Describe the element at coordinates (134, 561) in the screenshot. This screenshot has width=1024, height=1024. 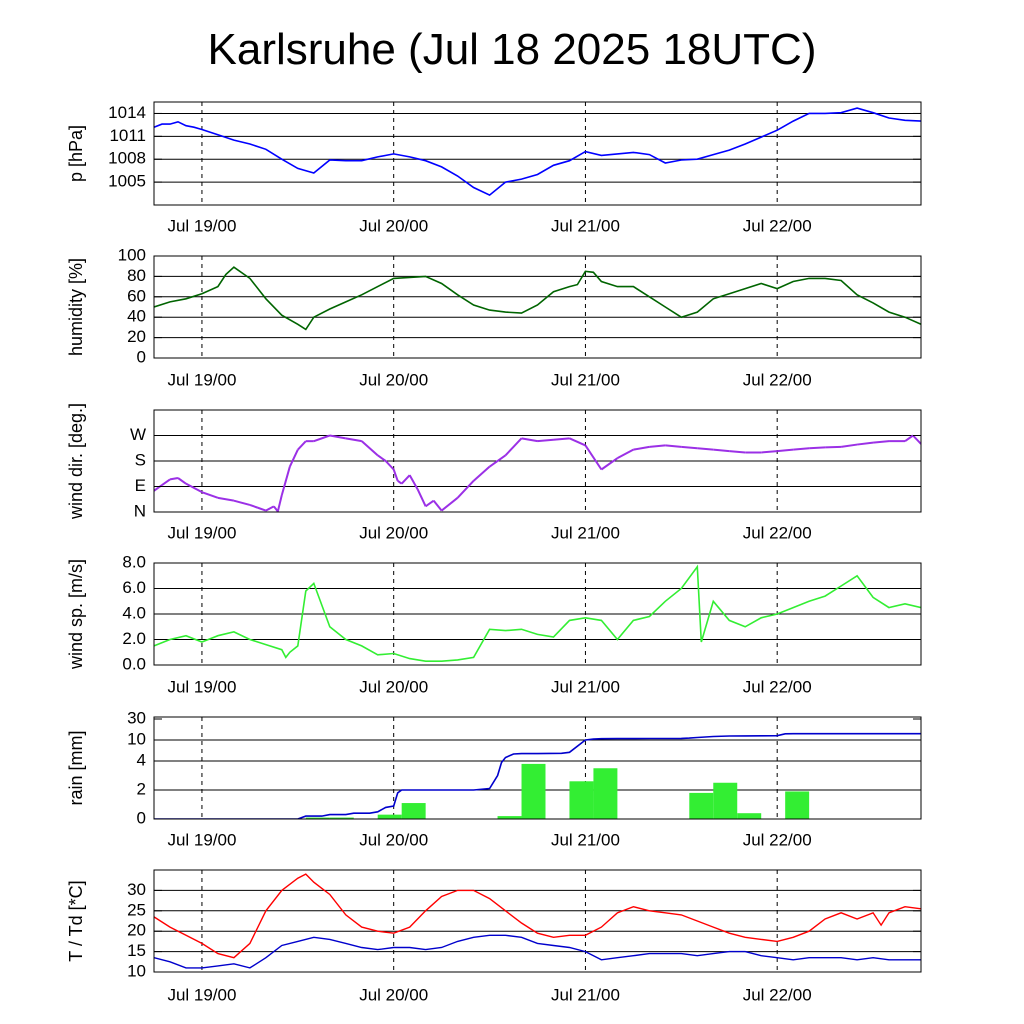
I see `y-tick-label: 8.0` at that location.